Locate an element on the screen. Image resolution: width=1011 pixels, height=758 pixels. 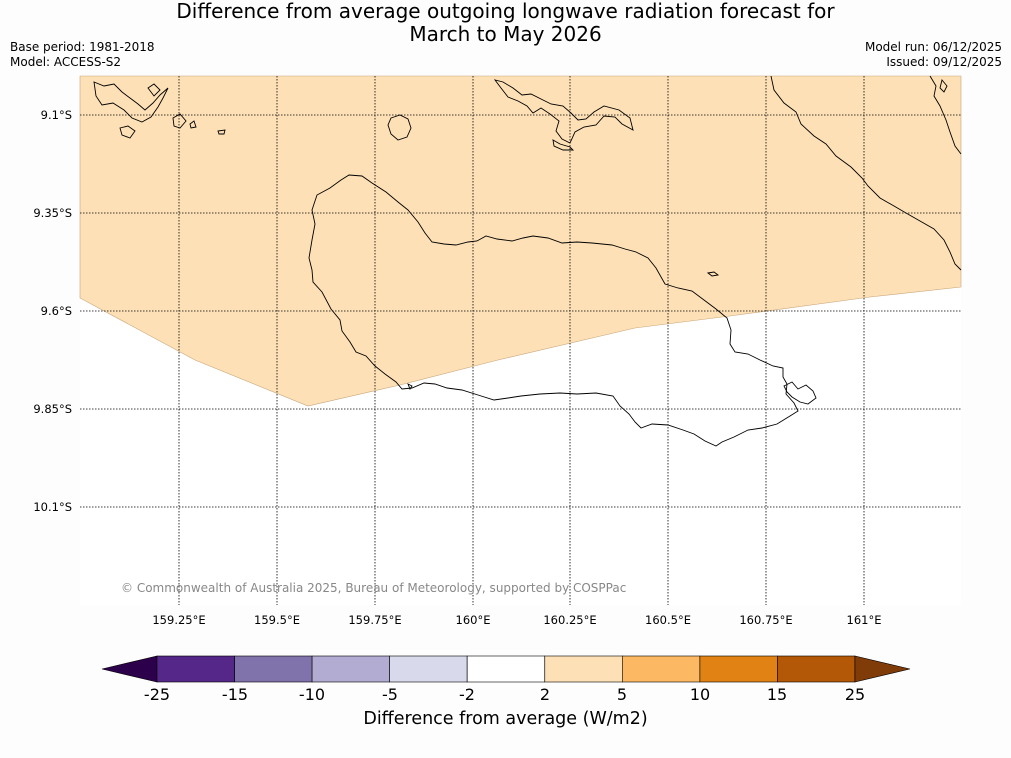
lon-tick-label: 160.5°E is located at coordinates (668, 620).